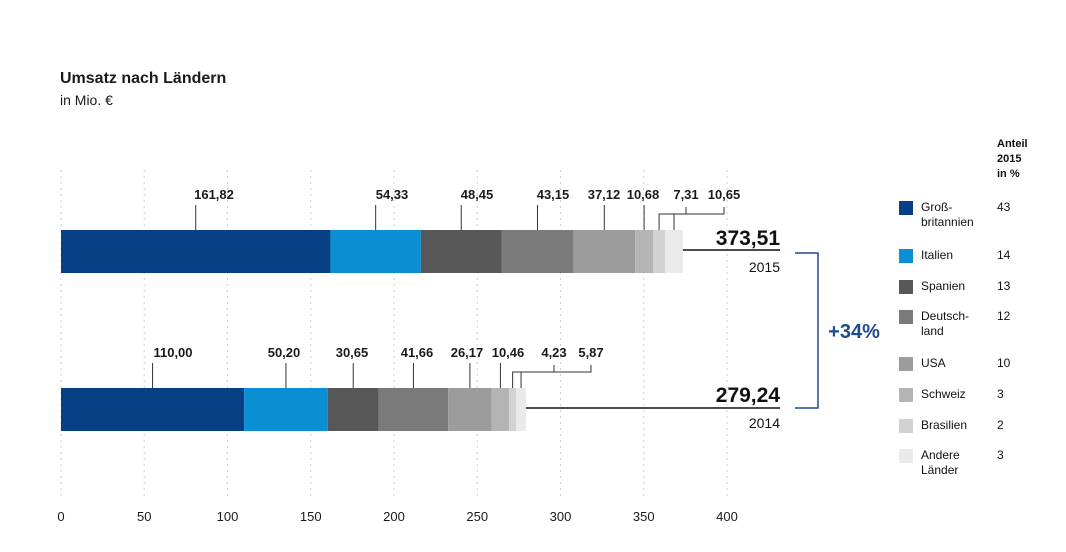 The width and height of the screenshot is (1066, 552). What do you see at coordinates (214, 194) in the screenshot?
I see `data-label-2015-0: 161,82` at bounding box center [214, 194].